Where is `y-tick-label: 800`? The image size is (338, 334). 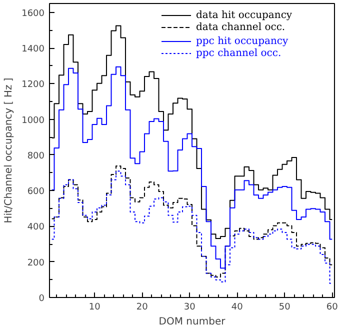
y-tick-label: 800 is located at coordinates (36, 156).